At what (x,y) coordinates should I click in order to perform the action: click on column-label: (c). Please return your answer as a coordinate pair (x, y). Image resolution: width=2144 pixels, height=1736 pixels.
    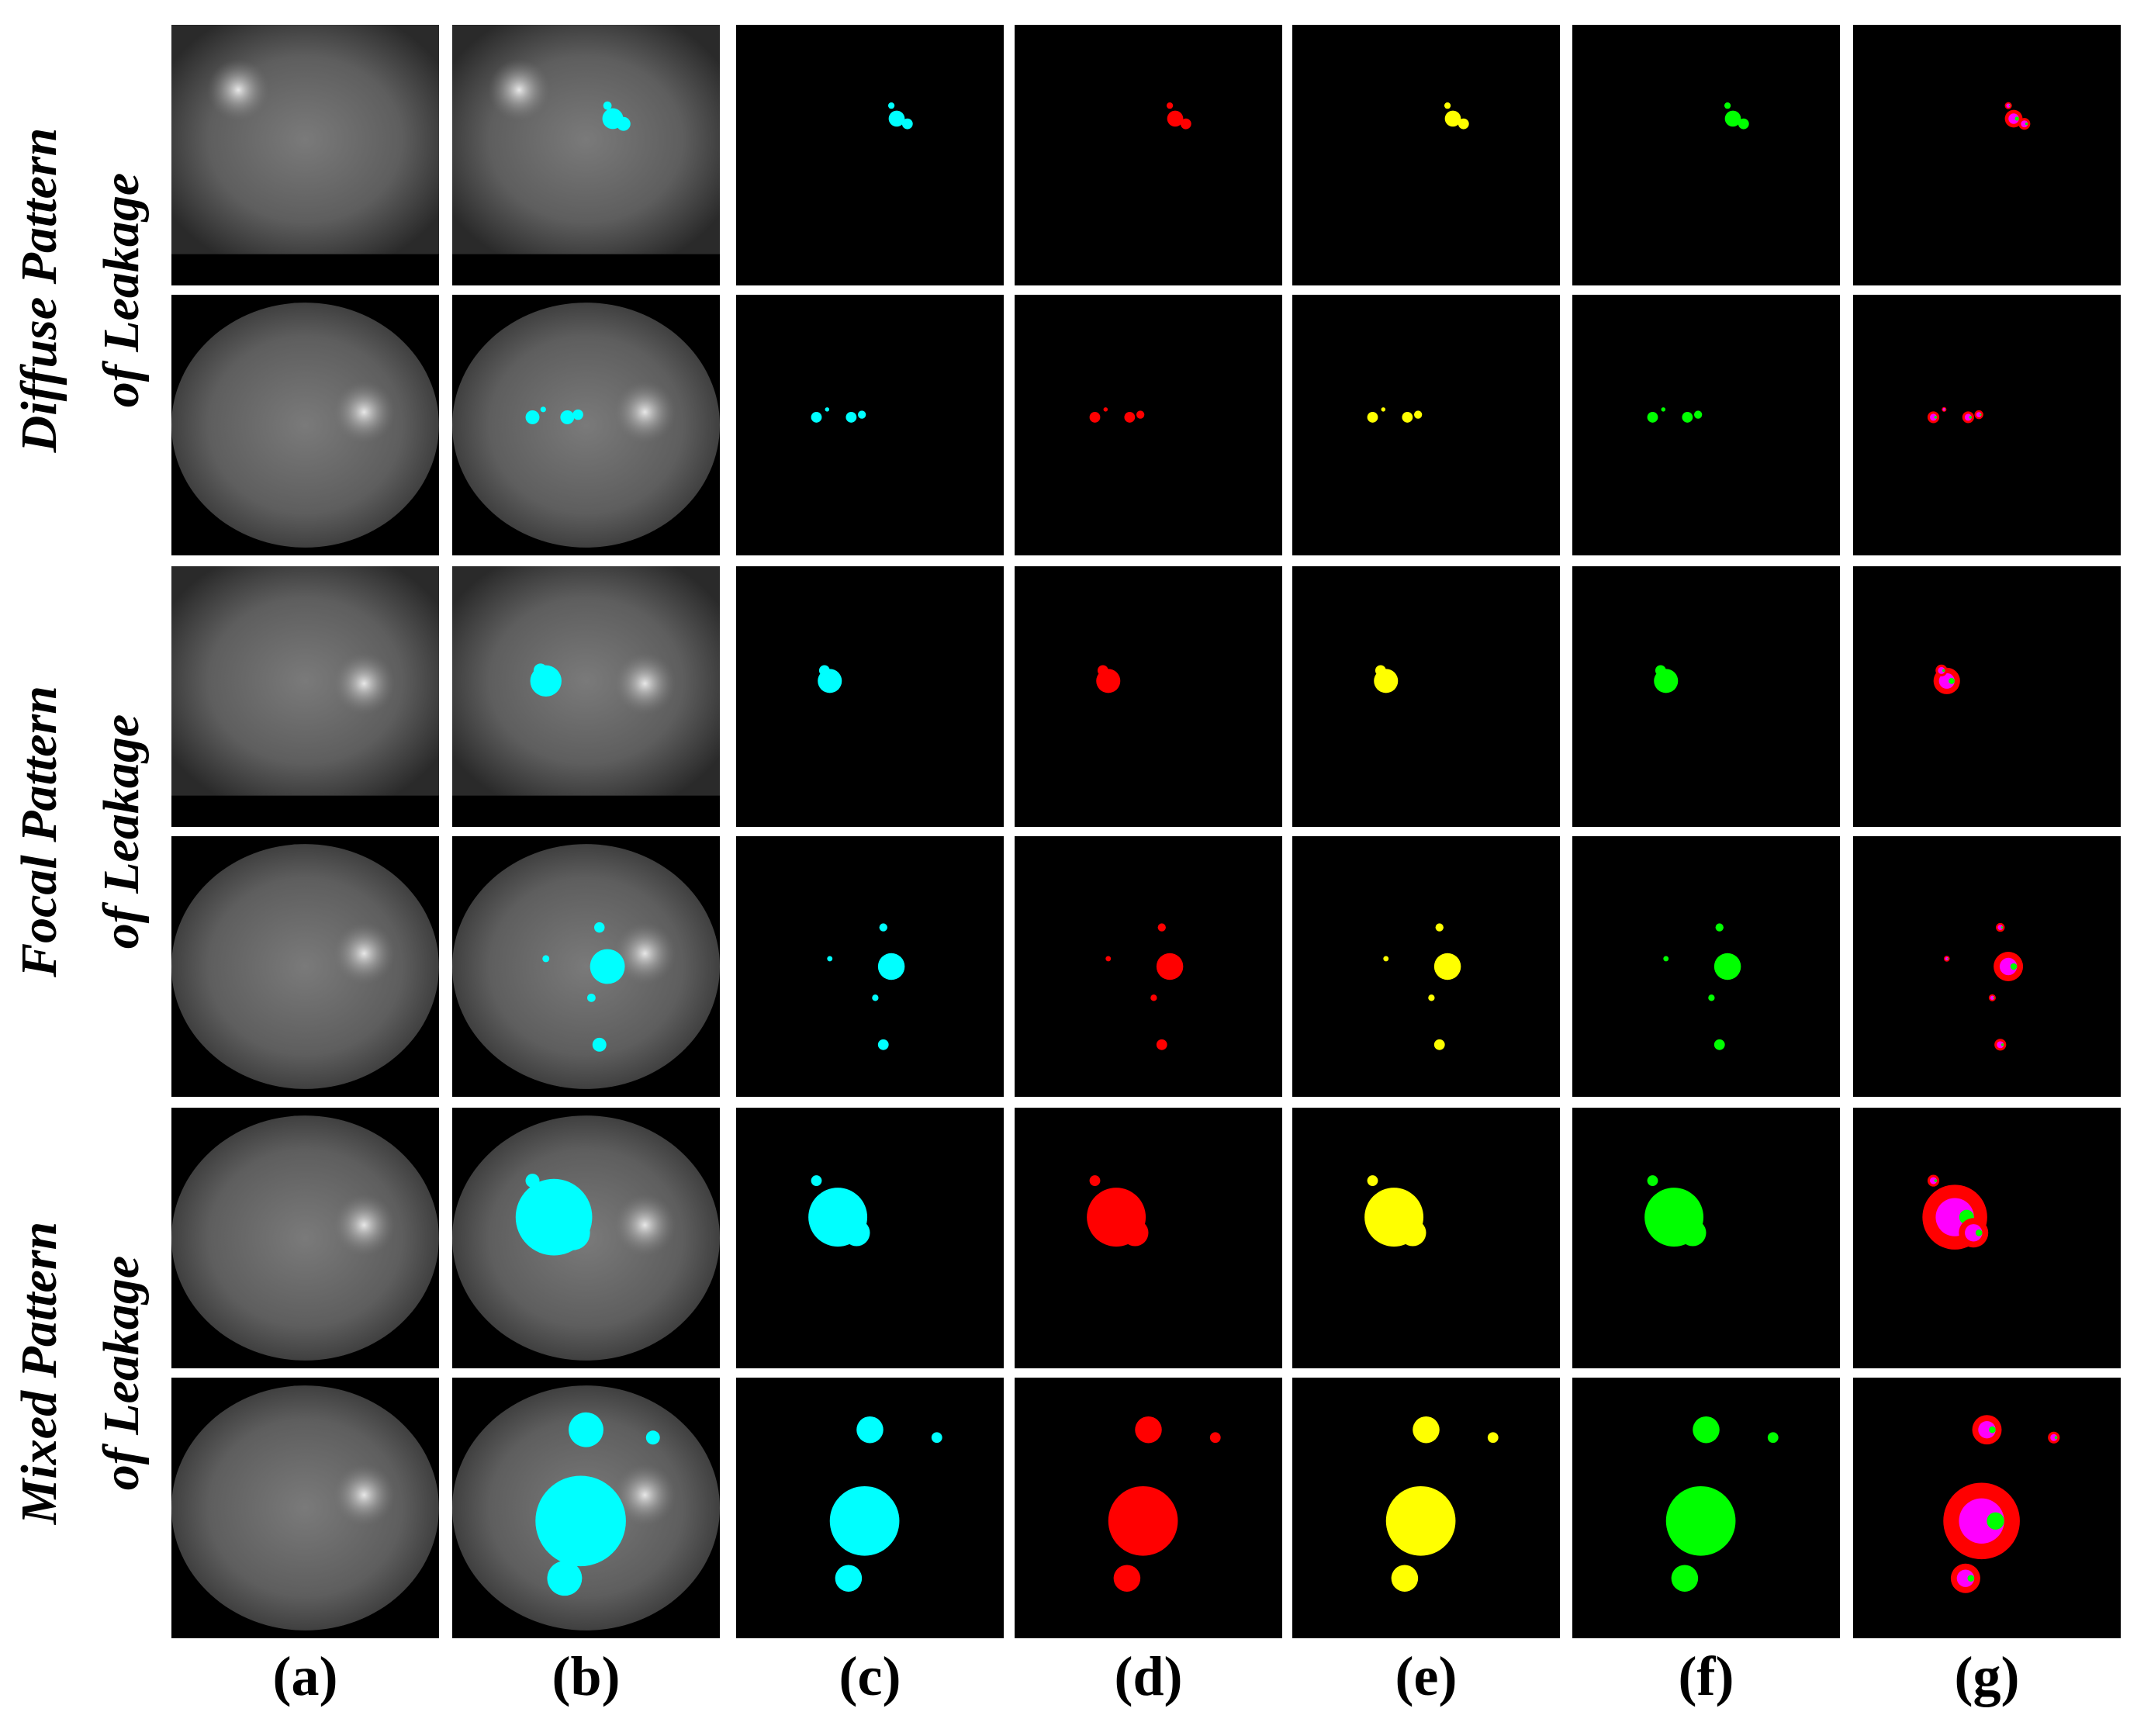
    Looking at the image, I should click on (870, 1676).